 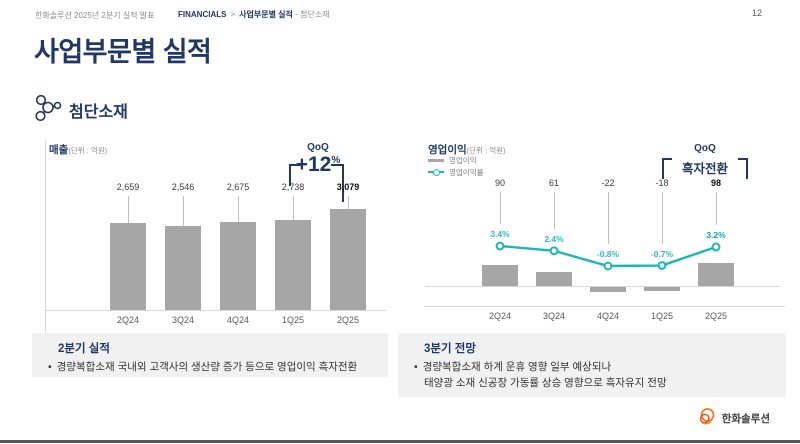 I want to click on revenue-bar-2Q25, so click(x=348, y=259).